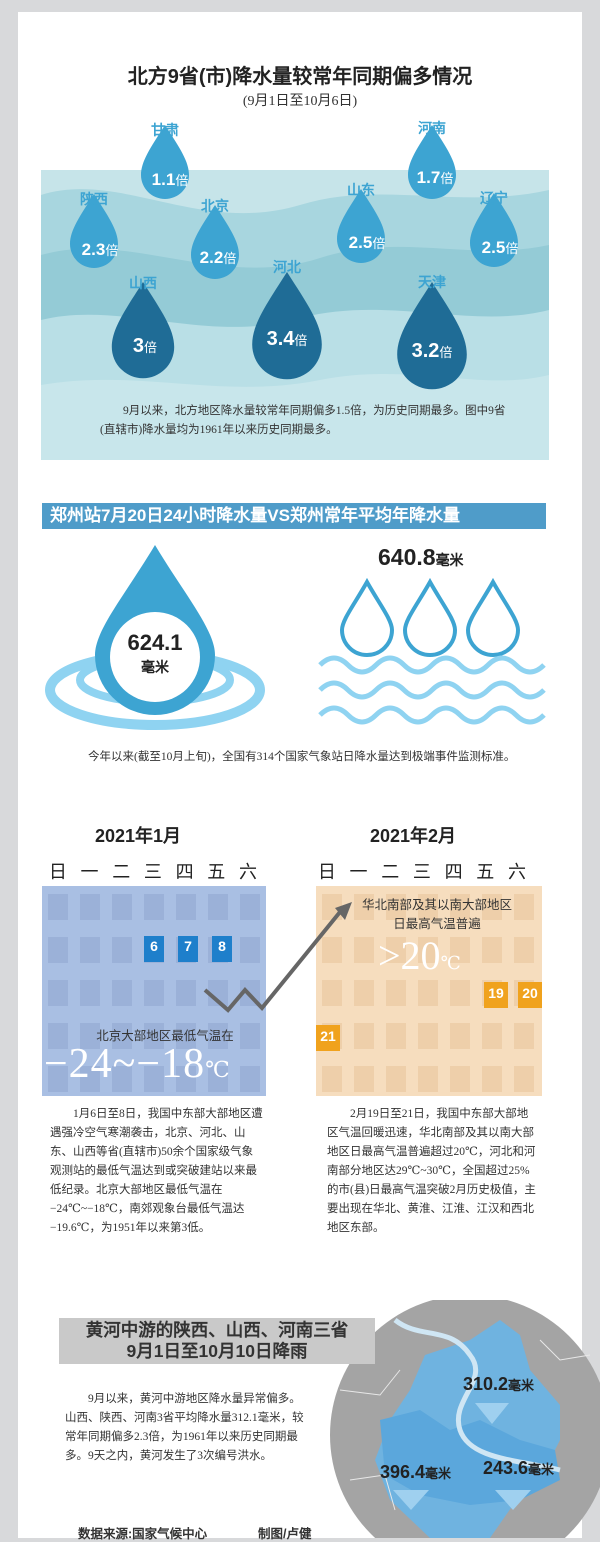 The image size is (600, 1542). Describe the element at coordinates (449, 560) in the screenshot. I see `zhengzhou-annual-unit: 毫米` at that location.